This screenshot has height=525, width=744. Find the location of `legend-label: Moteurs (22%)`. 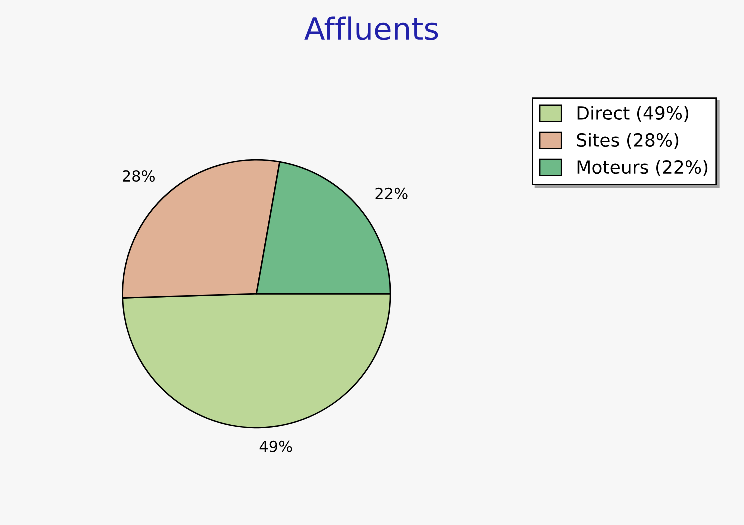

legend-label: Moteurs (22%) is located at coordinates (643, 168).